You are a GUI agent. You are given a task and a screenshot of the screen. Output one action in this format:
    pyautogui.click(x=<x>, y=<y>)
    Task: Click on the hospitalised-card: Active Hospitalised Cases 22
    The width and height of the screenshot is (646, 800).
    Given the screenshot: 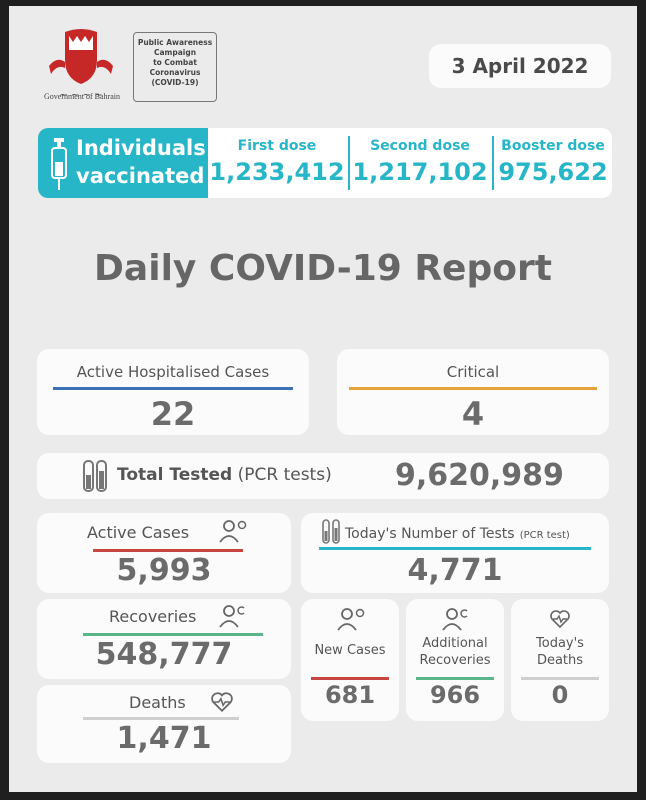 What is the action you would take?
    pyautogui.click(x=173, y=392)
    